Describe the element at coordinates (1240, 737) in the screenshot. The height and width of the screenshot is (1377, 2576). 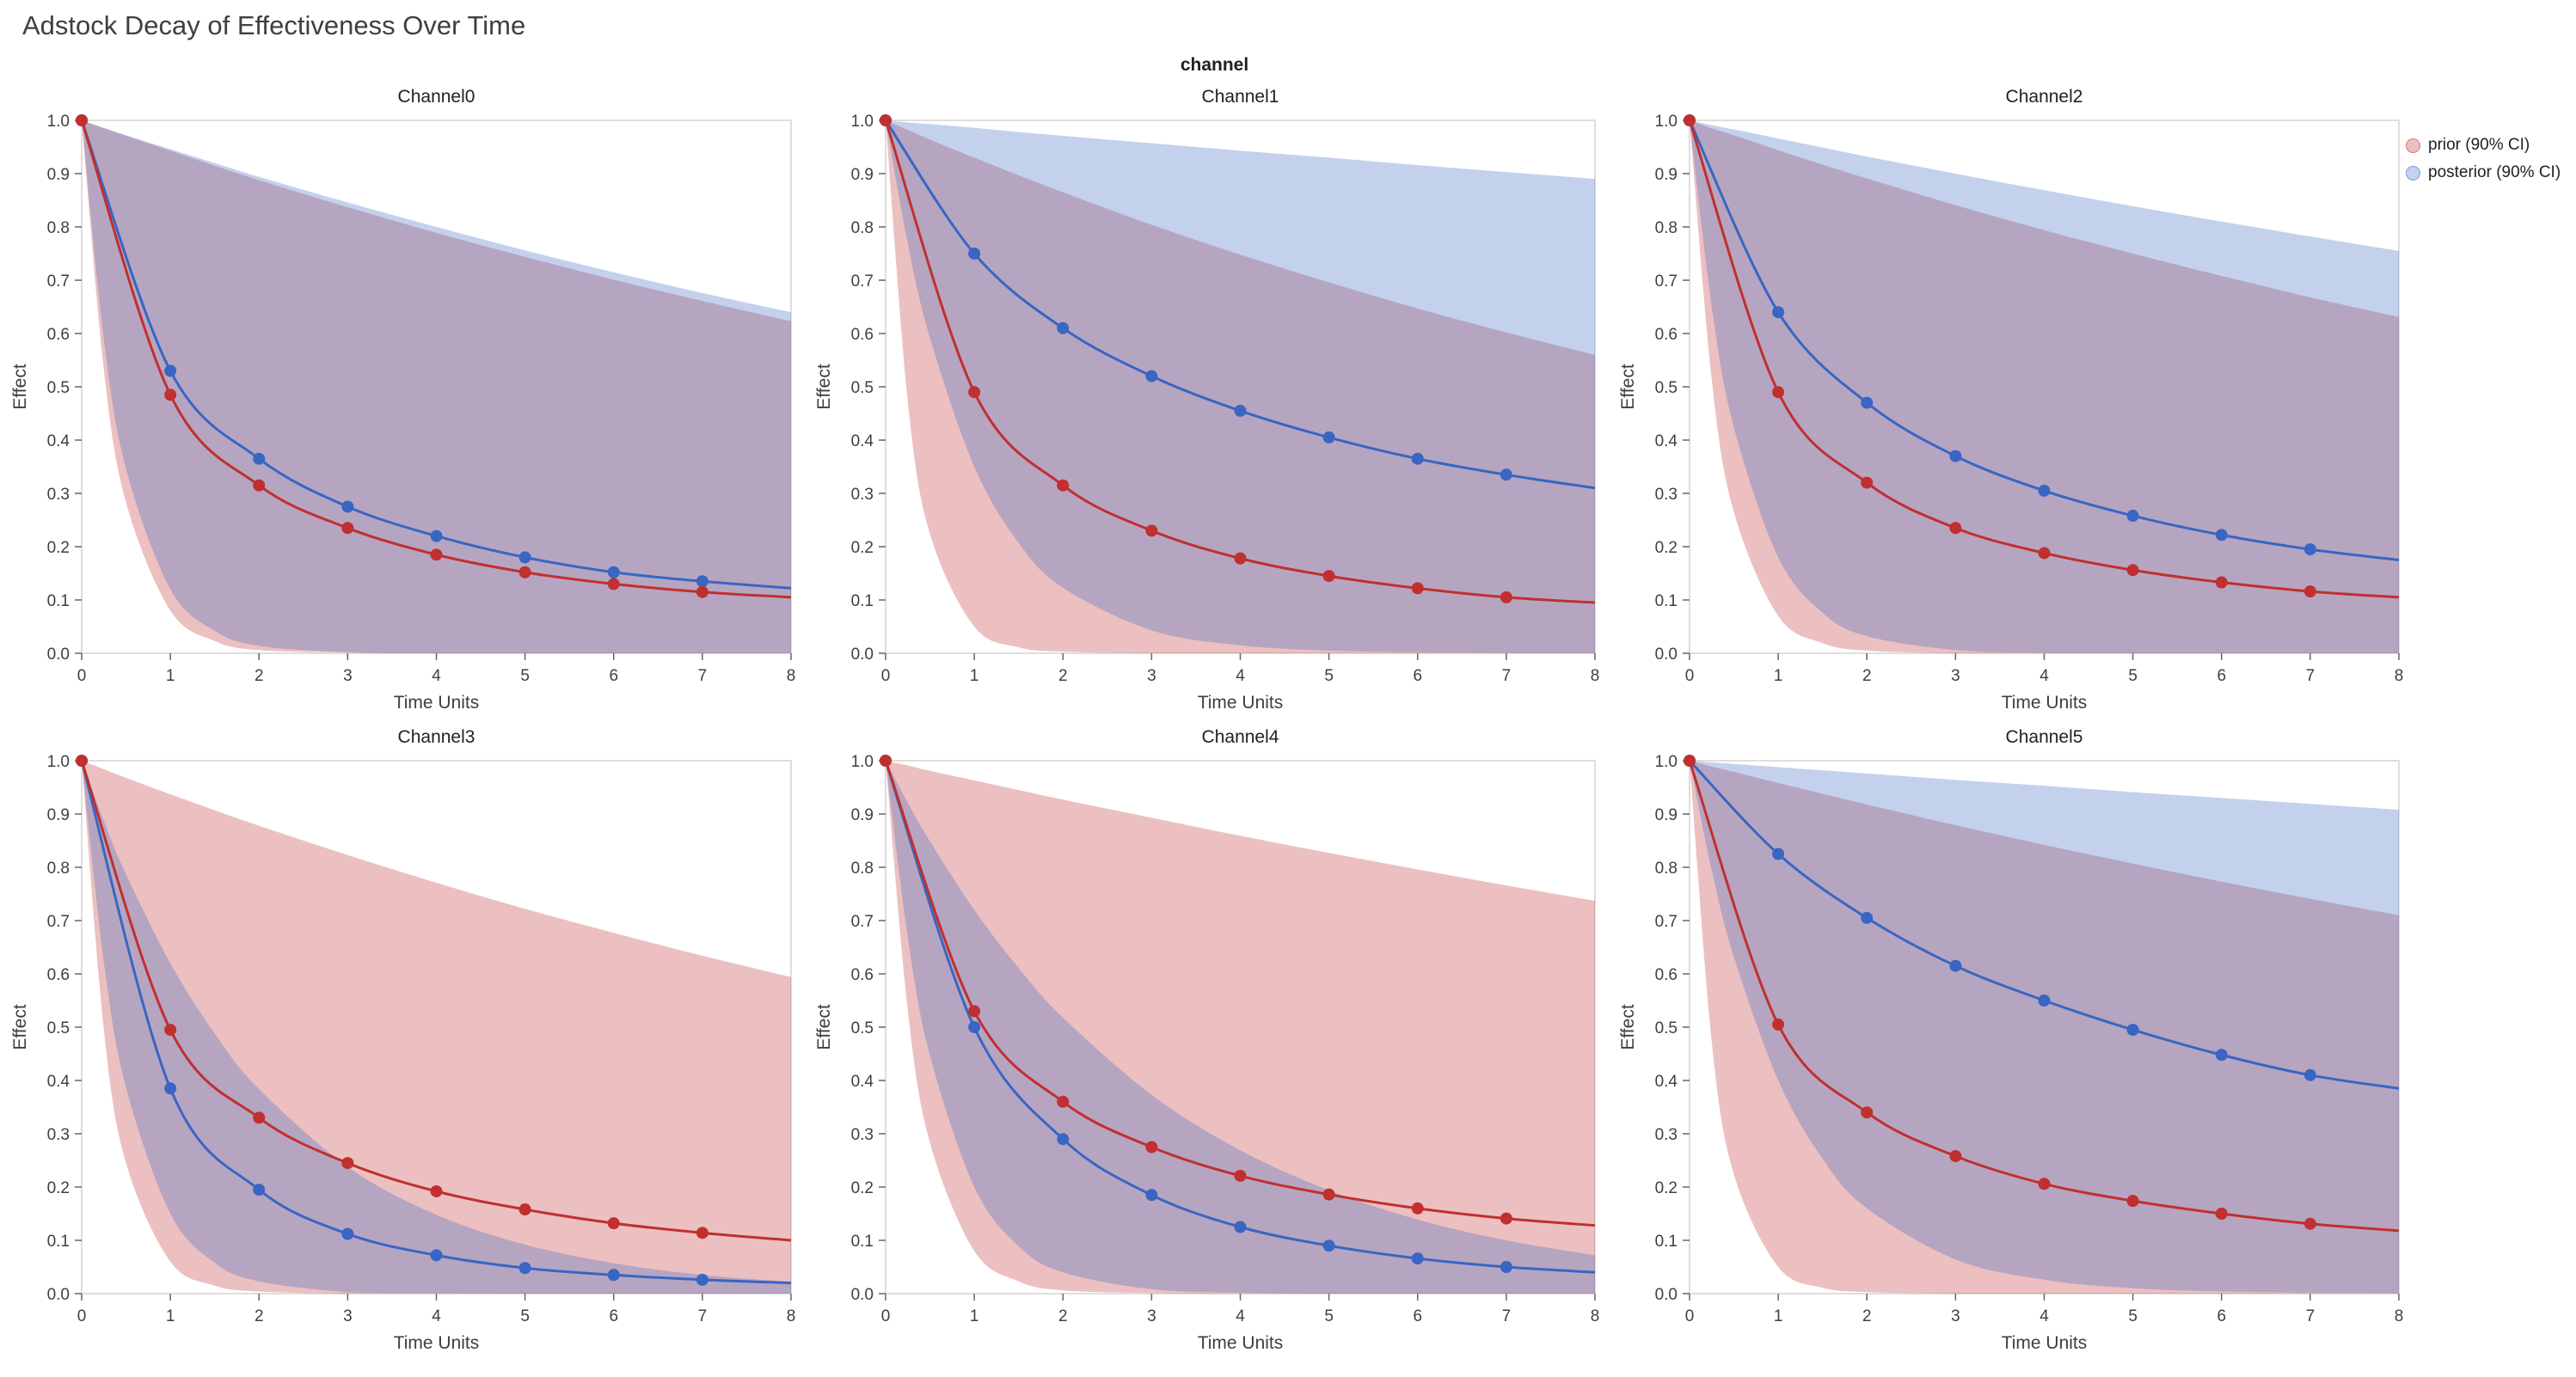
I see `panel-title: Channel4` at that location.